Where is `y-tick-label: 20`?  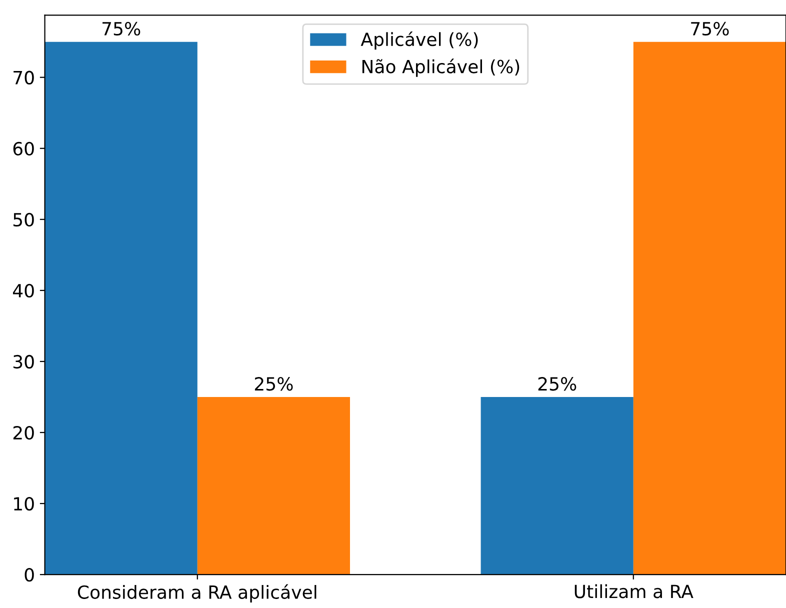
y-tick-label: 20 is located at coordinates (23, 433).